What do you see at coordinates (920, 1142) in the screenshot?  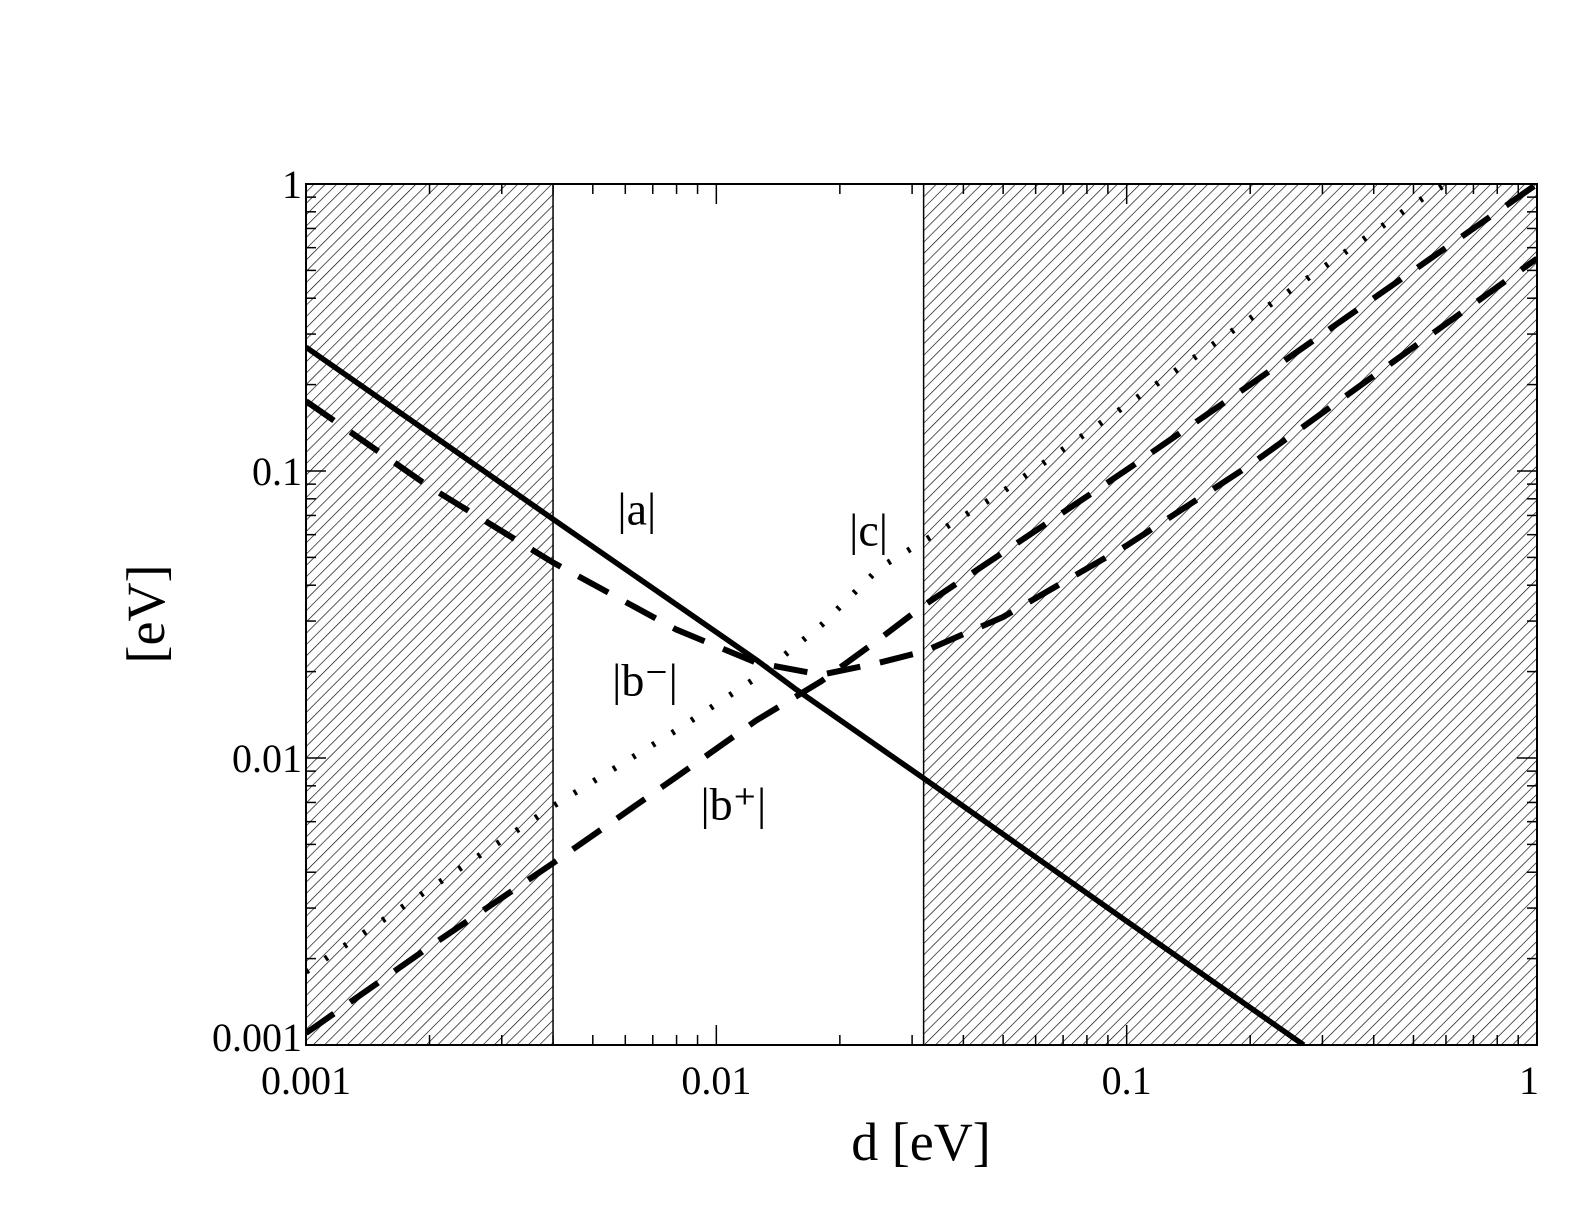 I see `x-axis-title: d [eV]` at bounding box center [920, 1142].